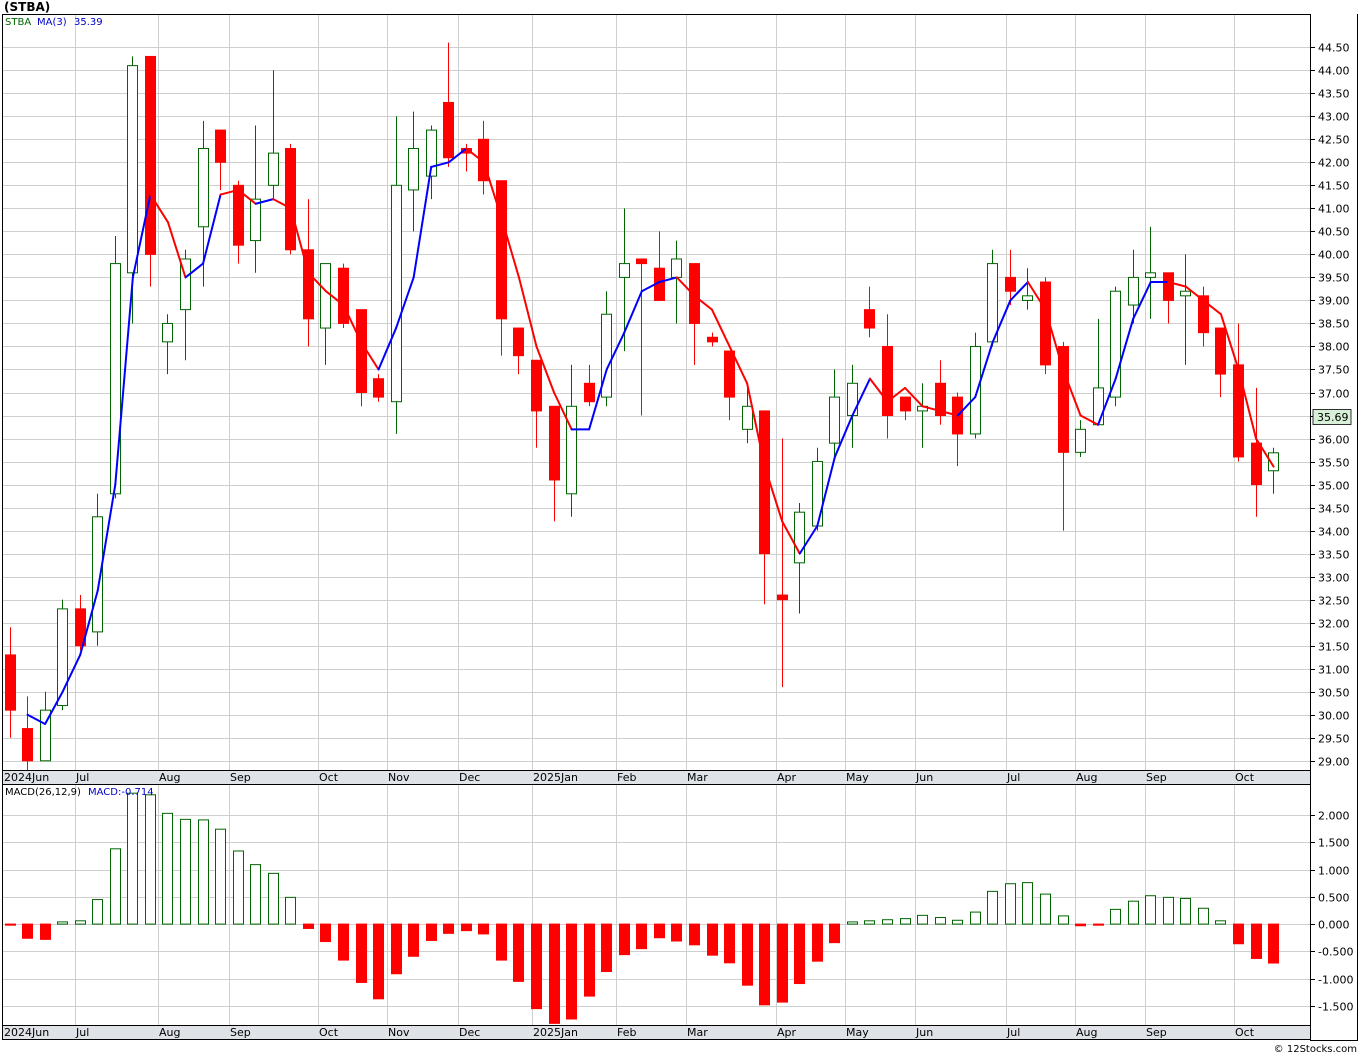 The width and height of the screenshot is (1360, 1056). I want to click on price-y-tick-label: 43.00, so click(1334, 117).